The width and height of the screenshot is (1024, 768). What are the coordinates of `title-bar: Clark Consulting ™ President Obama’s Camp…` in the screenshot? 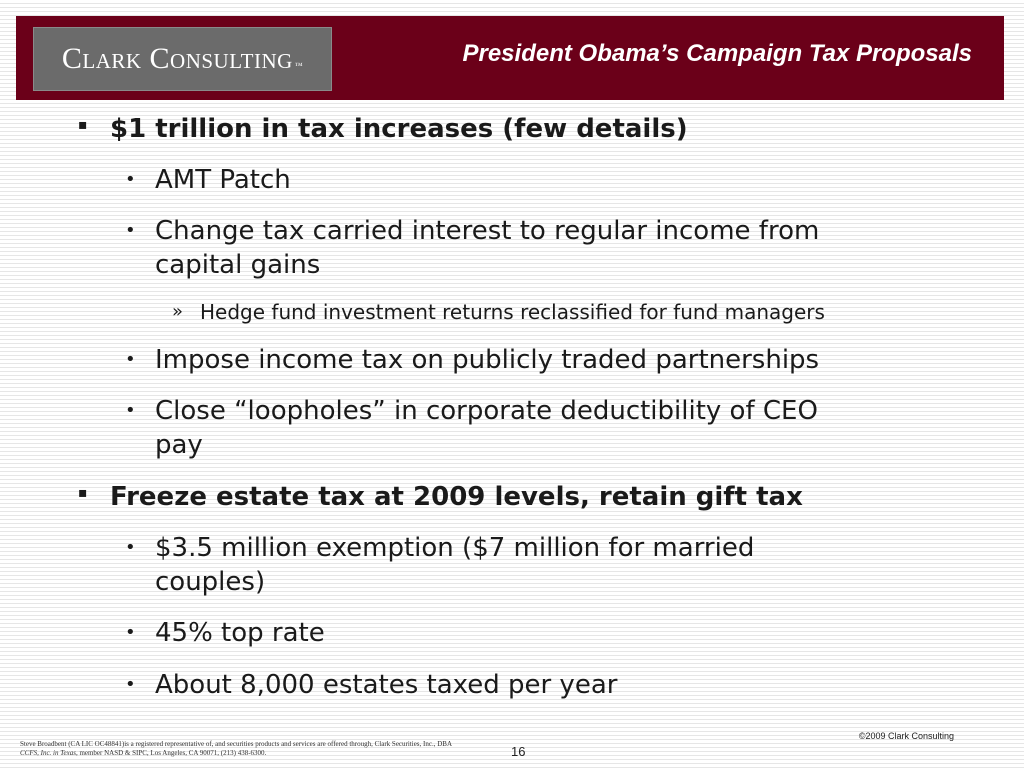 It's located at (510, 58).